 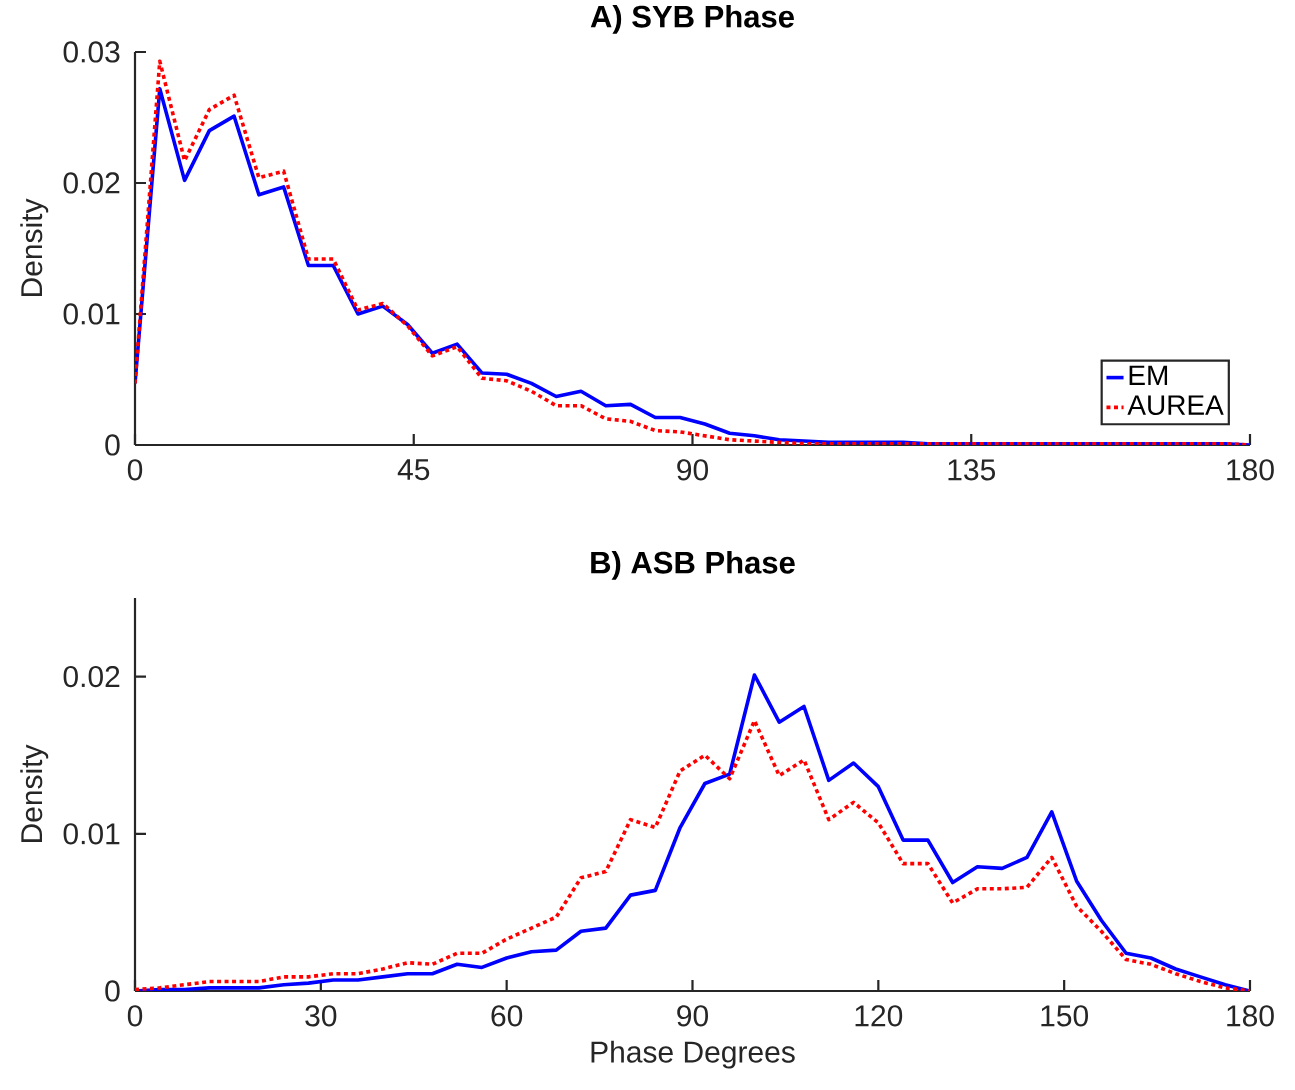 I want to click on chart-title: A) SYB Phase, so click(x=692, y=19).